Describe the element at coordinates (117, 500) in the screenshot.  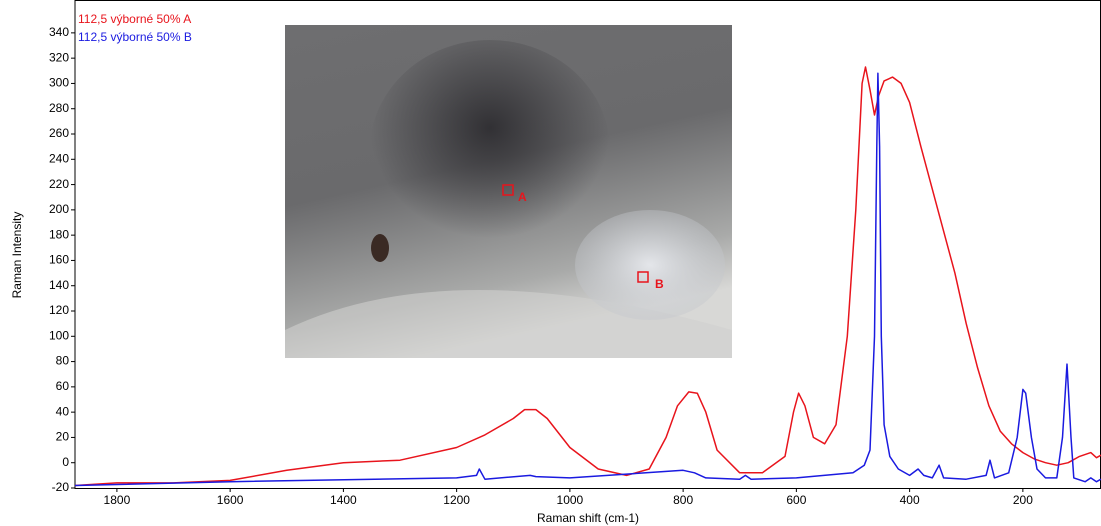
I see `x-tick-label: 1800` at that location.